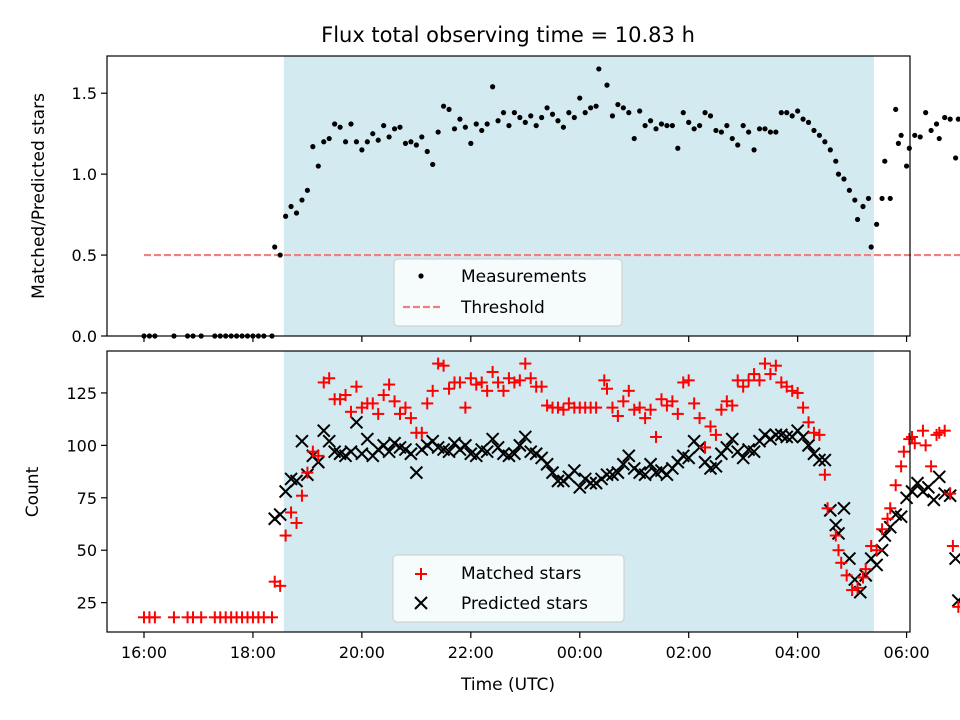 The height and width of the screenshot is (720, 960). I want to click on bottom-x-tick-label: 22:00, so click(471, 652).